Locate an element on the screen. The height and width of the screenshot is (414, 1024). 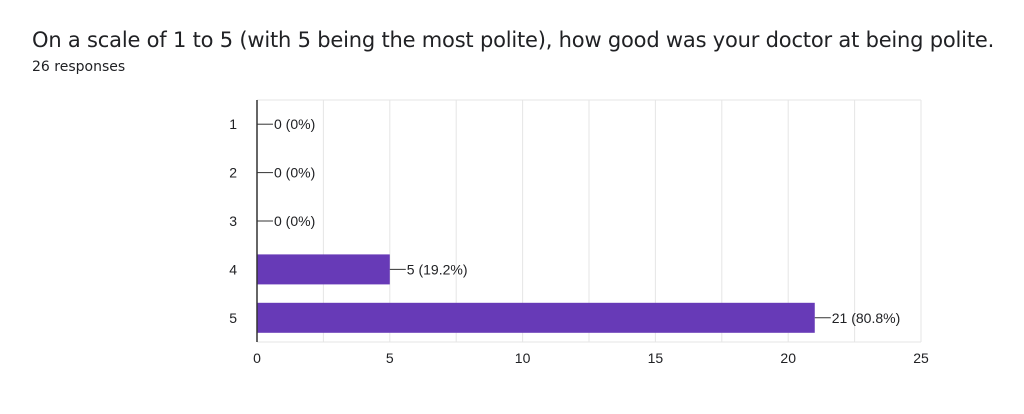
x-tick-label: 10 is located at coordinates (523, 358).